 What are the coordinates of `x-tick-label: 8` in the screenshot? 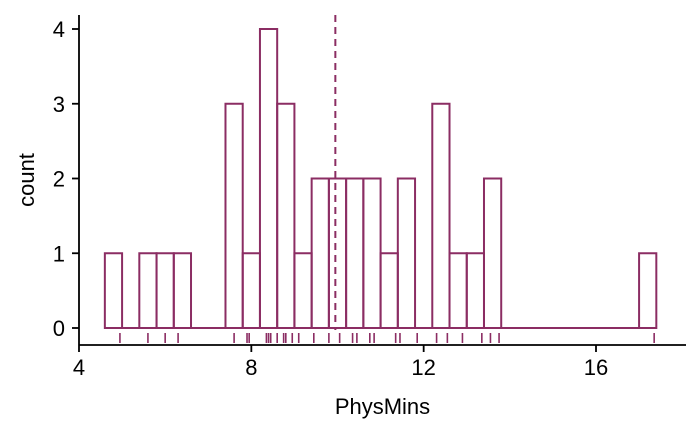 It's located at (251, 367).